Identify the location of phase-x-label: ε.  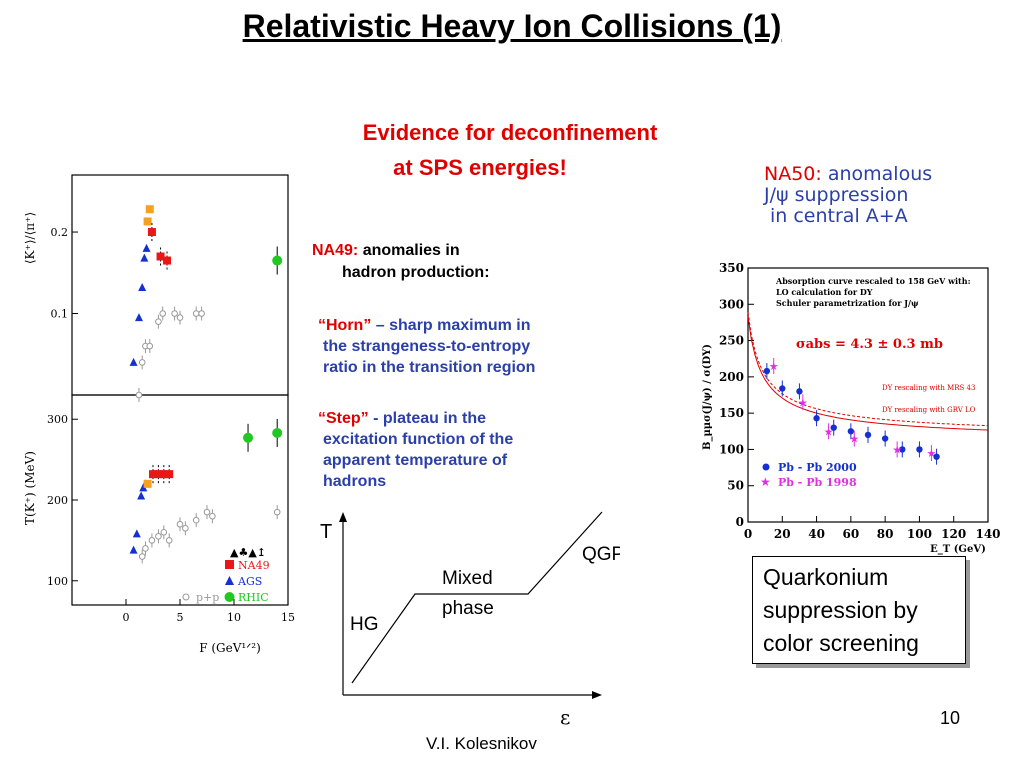
(565, 717).